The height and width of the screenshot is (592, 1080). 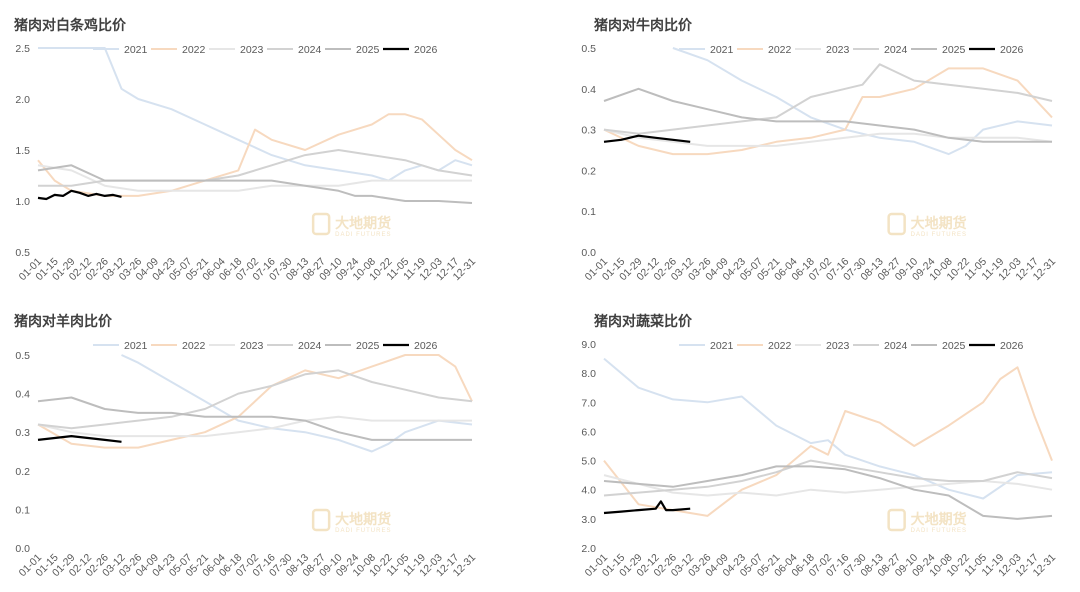 What do you see at coordinates (22, 151) in the screenshot?
I see `y-tick-label: 1.5` at bounding box center [22, 151].